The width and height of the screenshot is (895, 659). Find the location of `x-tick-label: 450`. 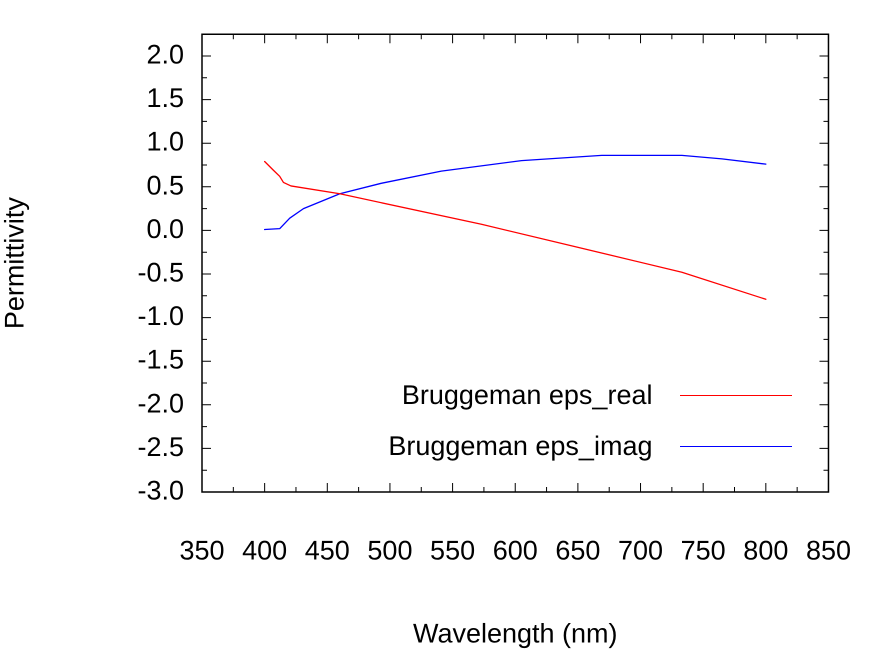

x-tick-label: 450 is located at coordinates (327, 551).